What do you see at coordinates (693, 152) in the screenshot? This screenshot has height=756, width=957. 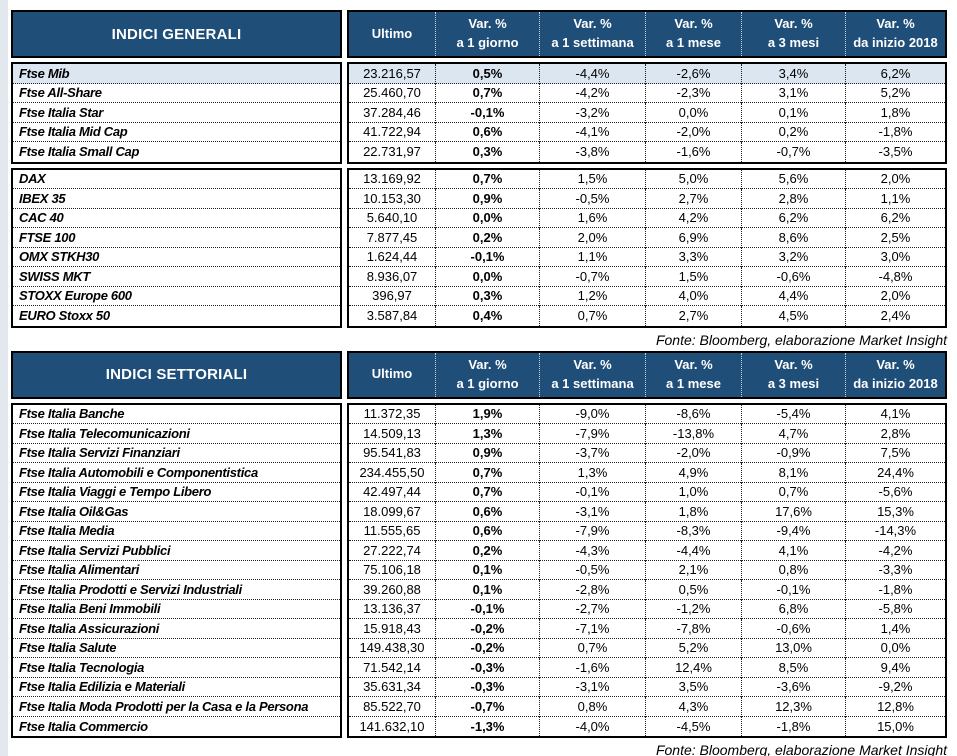 I see `var-pct-cell: -1,6%` at bounding box center [693, 152].